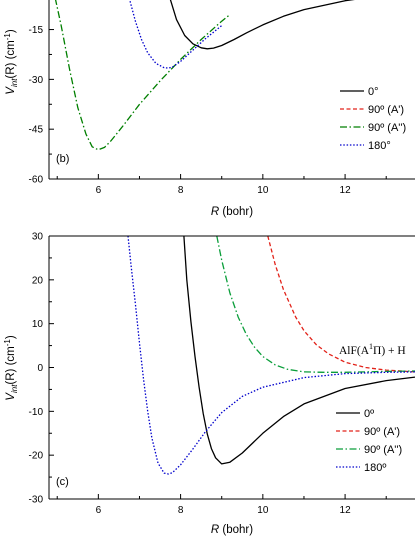 The width and height of the screenshot is (415, 537). What do you see at coordinates (263, 510) in the screenshot?
I see `panel-c-x-tick-label: 10` at bounding box center [263, 510].